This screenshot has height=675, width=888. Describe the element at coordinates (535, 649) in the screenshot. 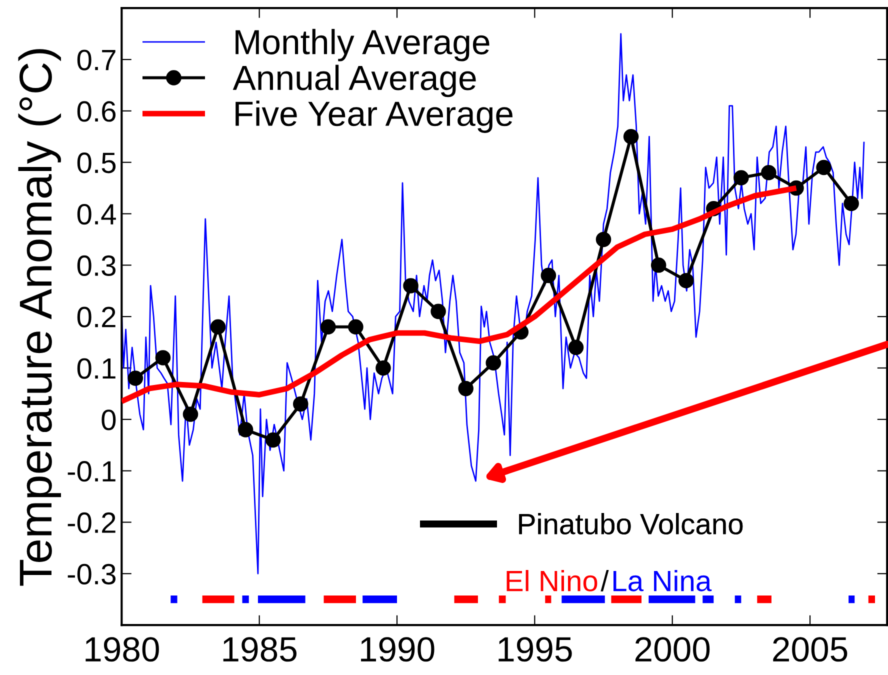

I see `x-tick-label: 1995` at that location.